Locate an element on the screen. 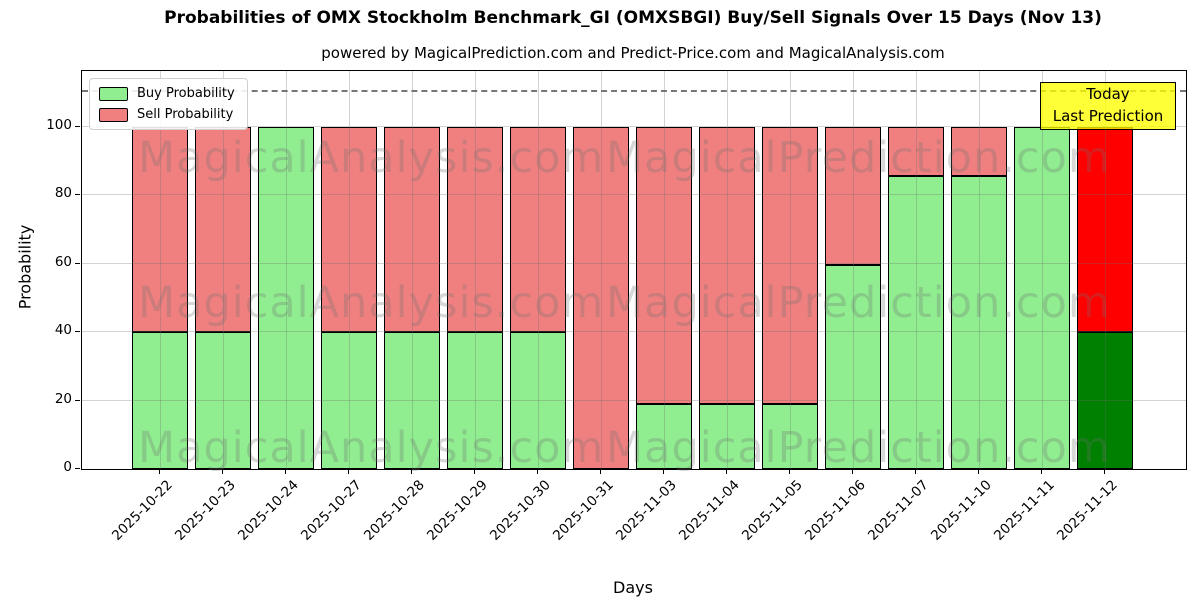  x-tick-label-text: 2025-11-11 is located at coordinates (1024, 510).